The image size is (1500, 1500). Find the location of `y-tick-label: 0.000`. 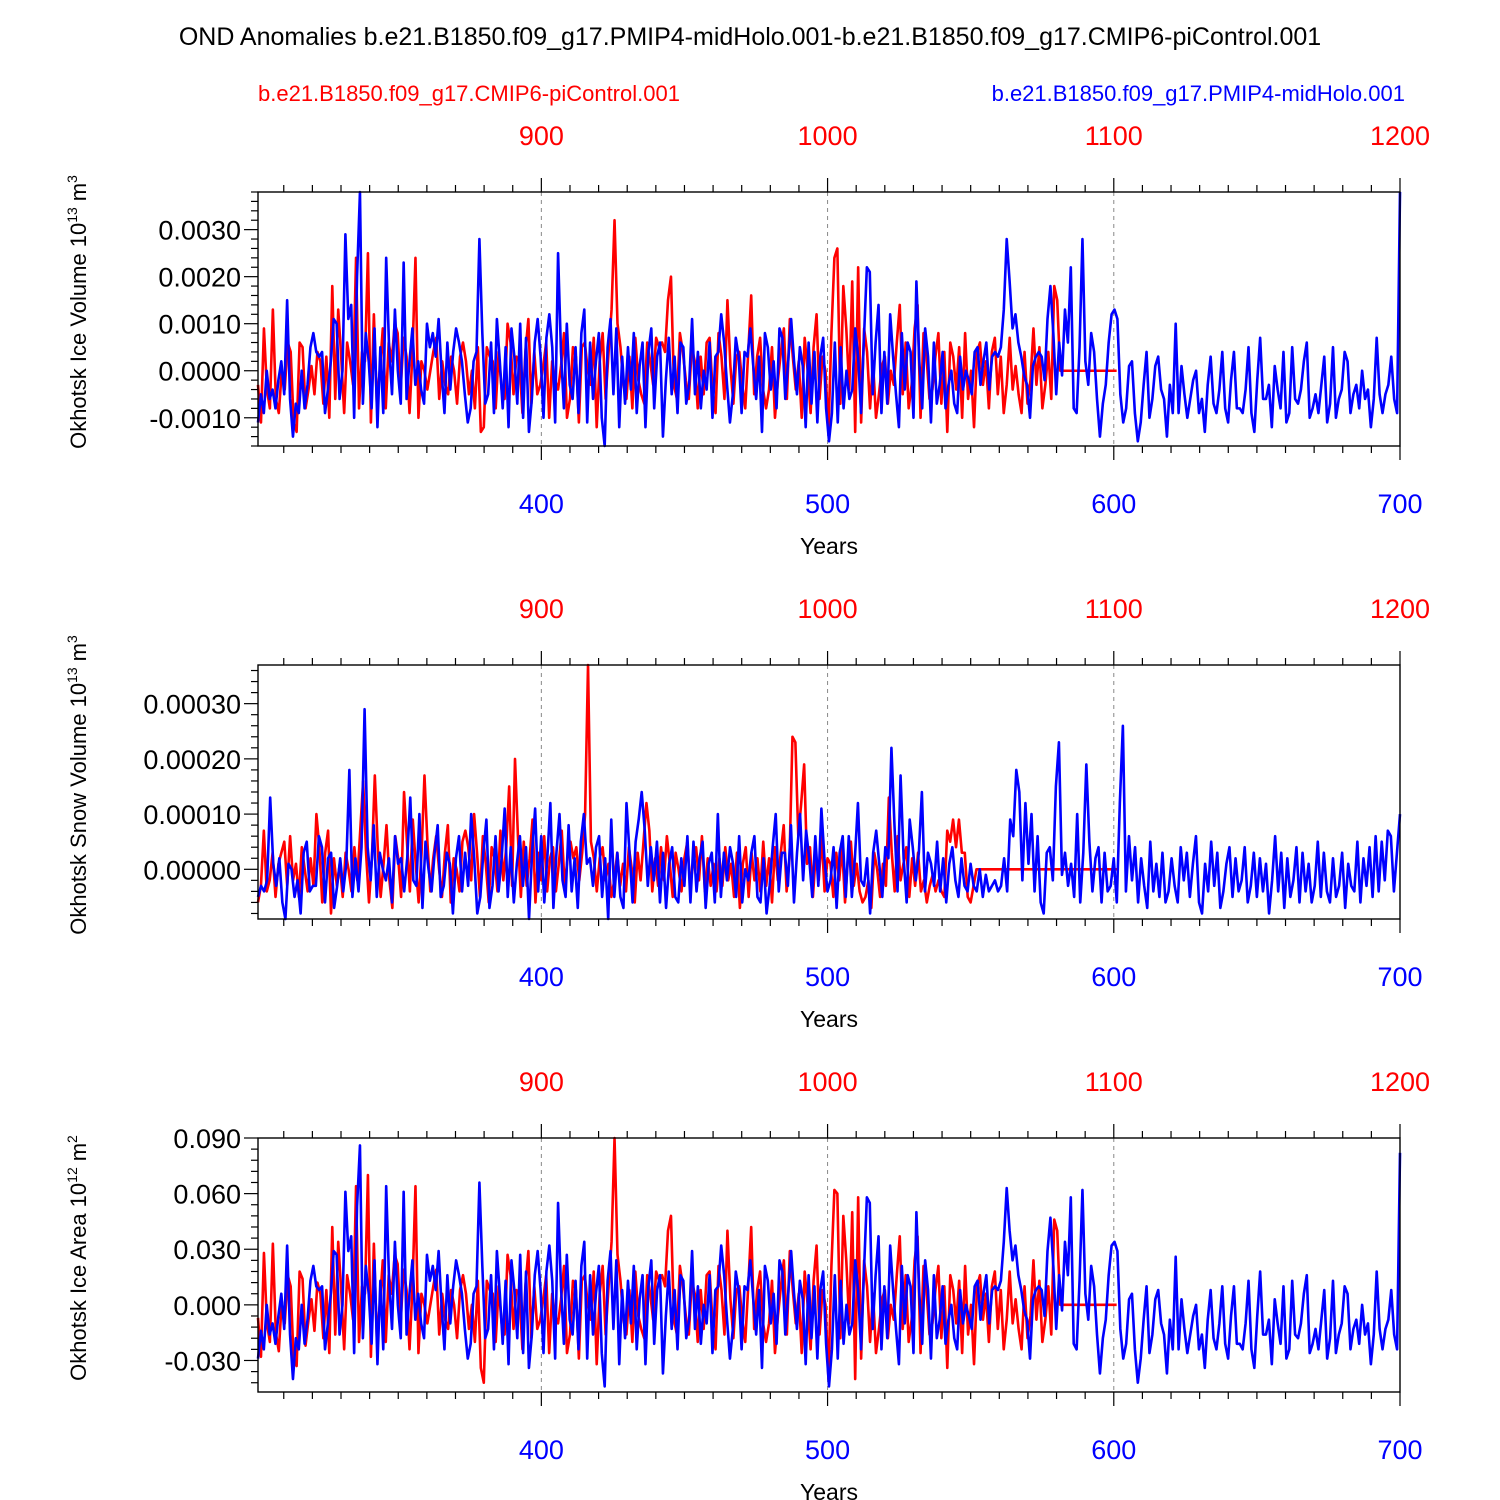

y-tick-label: 0.000 is located at coordinates (207, 1306).